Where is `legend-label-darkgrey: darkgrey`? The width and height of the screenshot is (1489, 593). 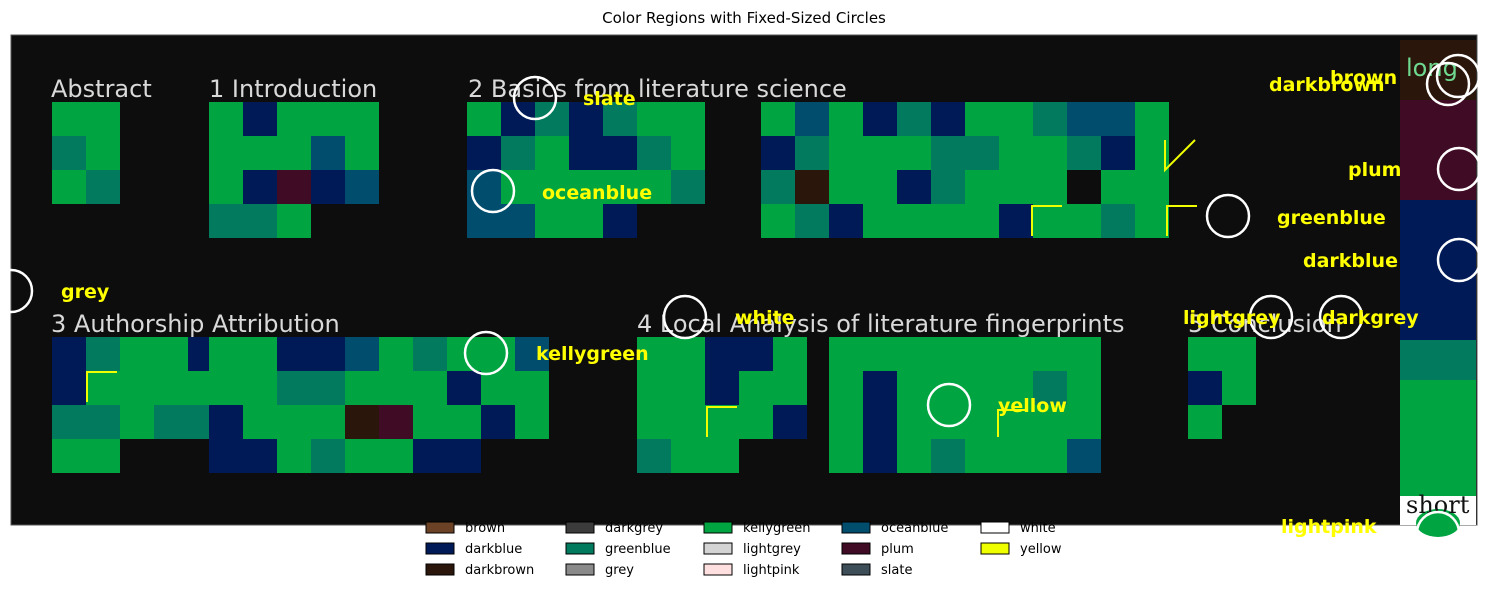
legend-label-darkgrey: darkgrey is located at coordinates (634, 528).